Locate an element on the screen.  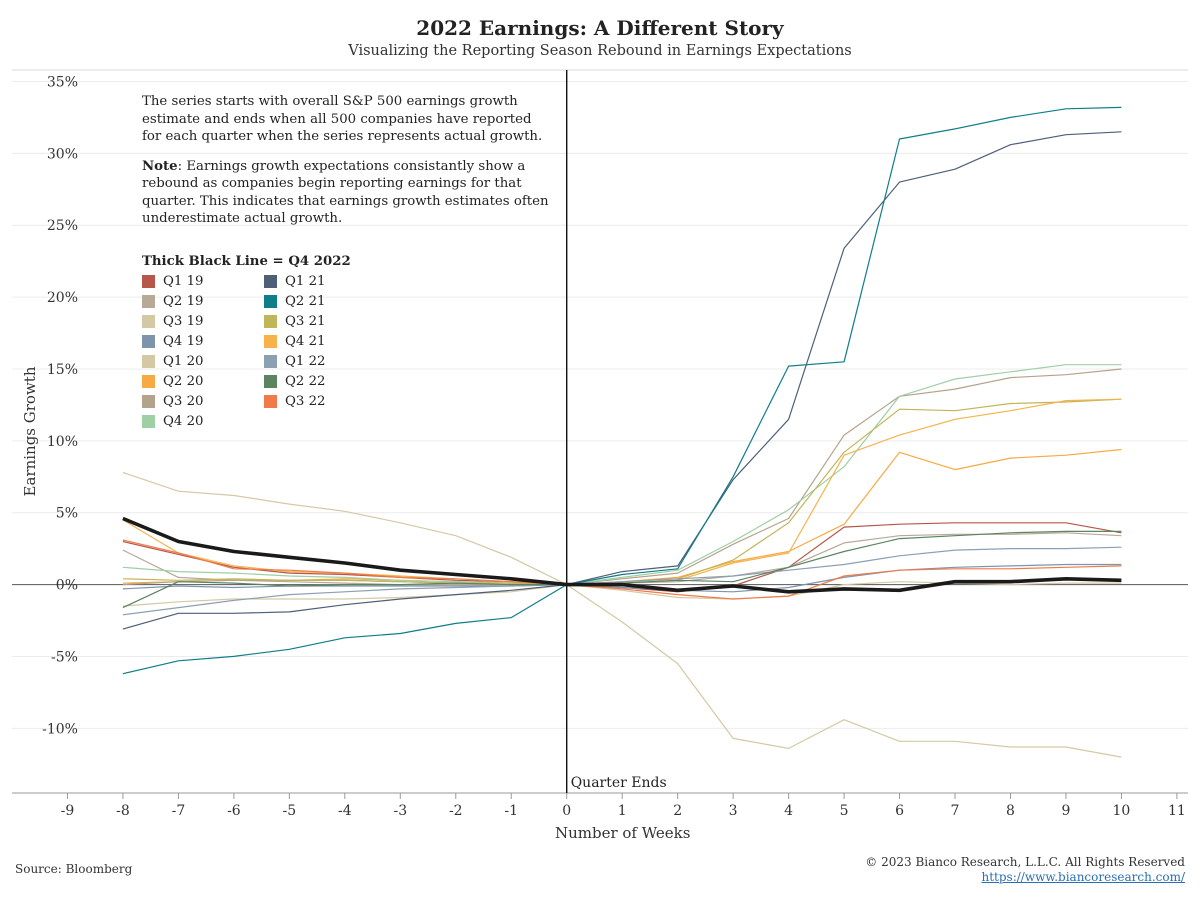
legend-item-q3-20: Q3 20 is located at coordinates (203, 401).